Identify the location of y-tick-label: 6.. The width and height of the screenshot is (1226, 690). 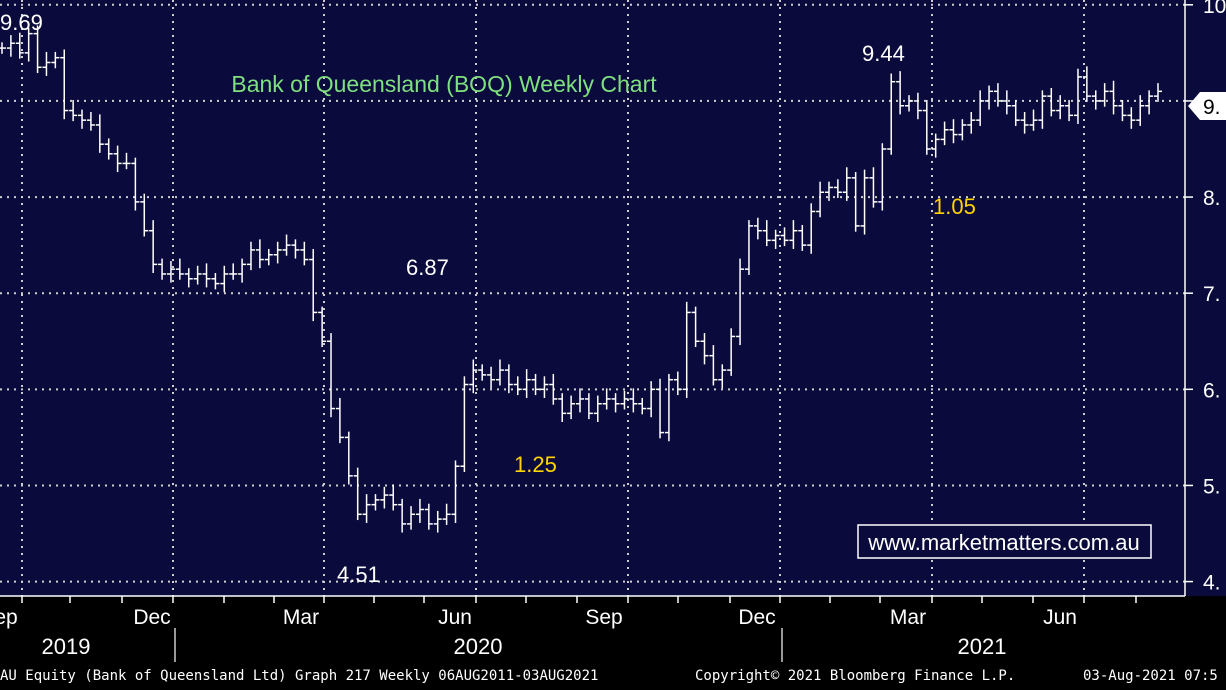
(1212, 390).